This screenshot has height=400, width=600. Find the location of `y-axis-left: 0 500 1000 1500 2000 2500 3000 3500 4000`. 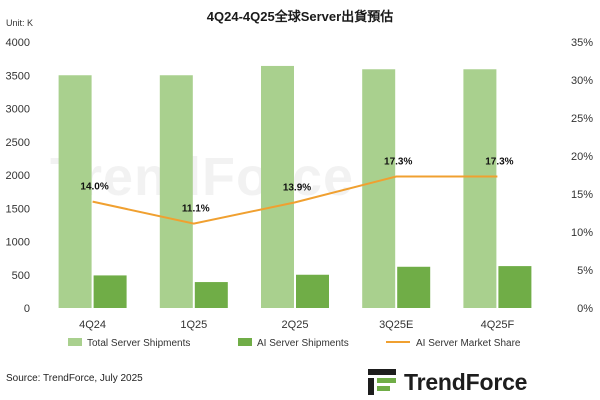

y-axis-left: 0 500 1000 1500 2000 2500 3000 3500 4000 is located at coordinates (18, 176).